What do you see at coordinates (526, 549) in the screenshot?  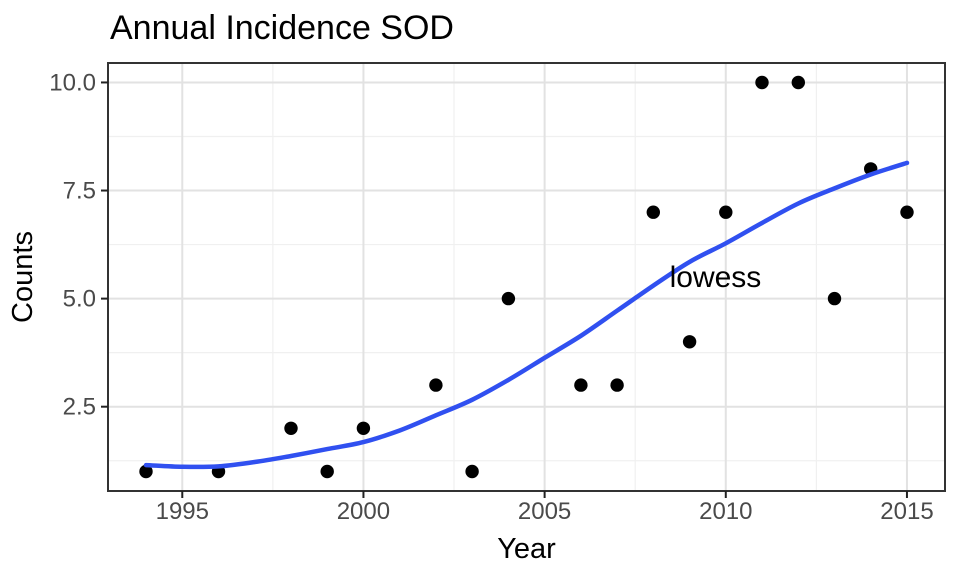 I see `x-axis-title: Year` at bounding box center [526, 549].